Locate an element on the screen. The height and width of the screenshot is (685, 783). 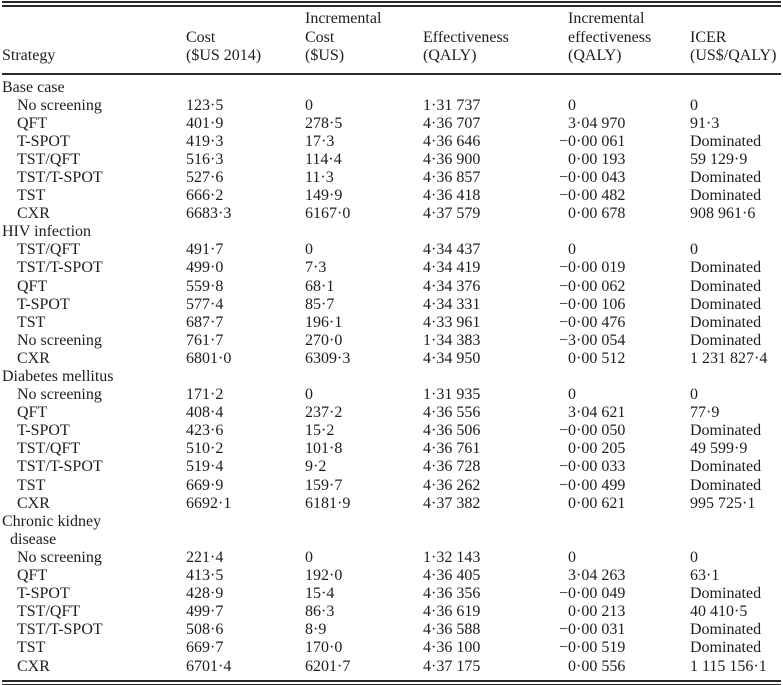
cell-cost: 6692·1 is located at coordinates (209, 503).